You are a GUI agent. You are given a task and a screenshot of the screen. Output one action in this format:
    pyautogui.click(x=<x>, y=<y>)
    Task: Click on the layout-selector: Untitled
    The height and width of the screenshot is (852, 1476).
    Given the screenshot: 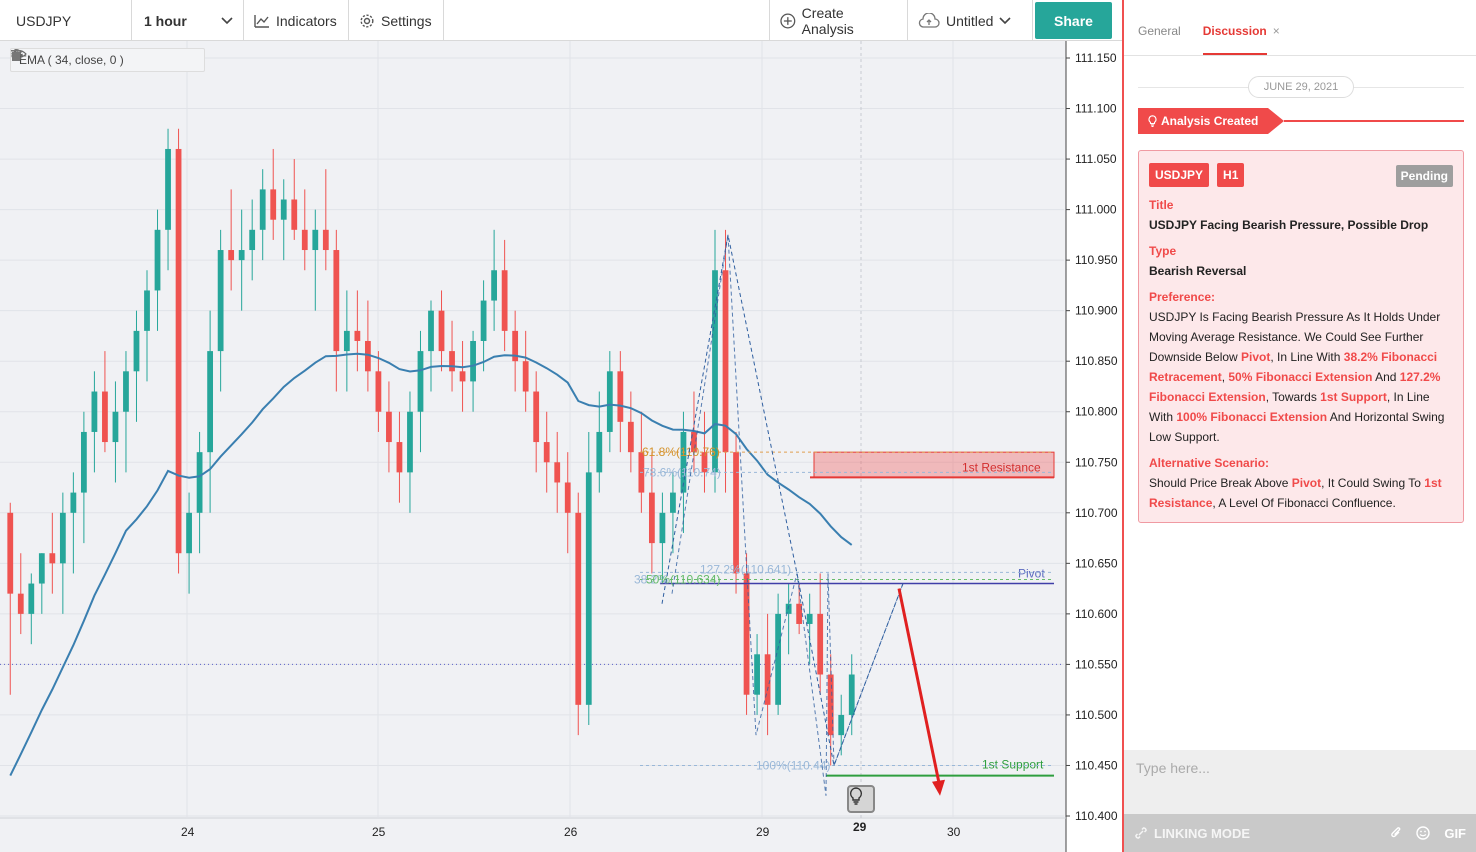 What is the action you would take?
    pyautogui.click(x=970, y=20)
    